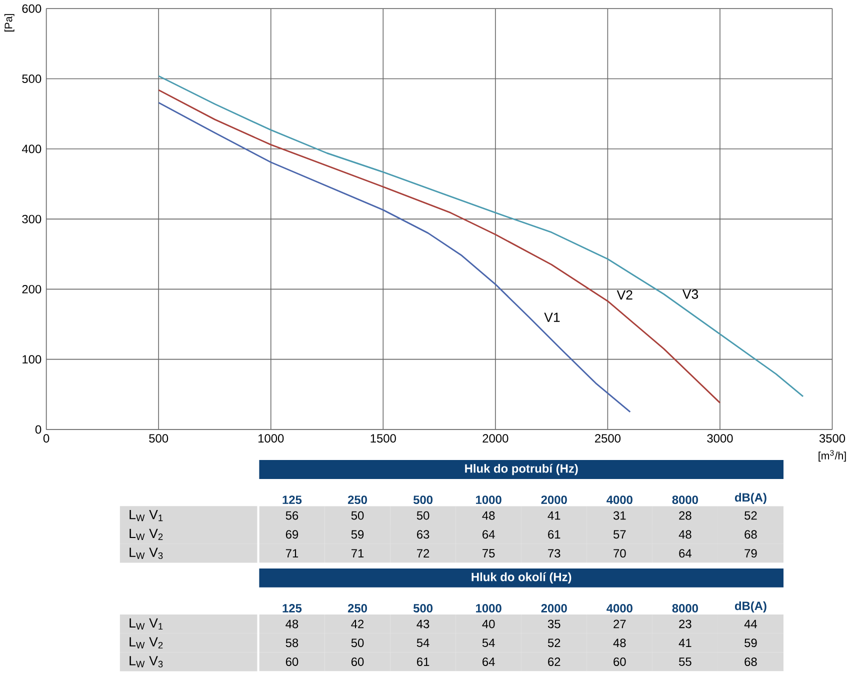 Image resolution: width=851 pixels, height=676 pixels. Describe the element at coordinates (832, 456) in the screenshot. I see `x-axis-title: [m$^{3}$/h]` at that location.